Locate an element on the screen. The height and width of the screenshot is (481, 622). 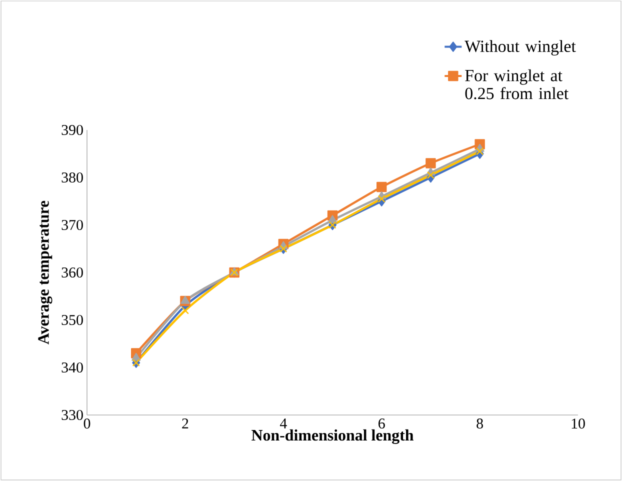
x-tick-label: 0 is located at coordinates (87, 423).